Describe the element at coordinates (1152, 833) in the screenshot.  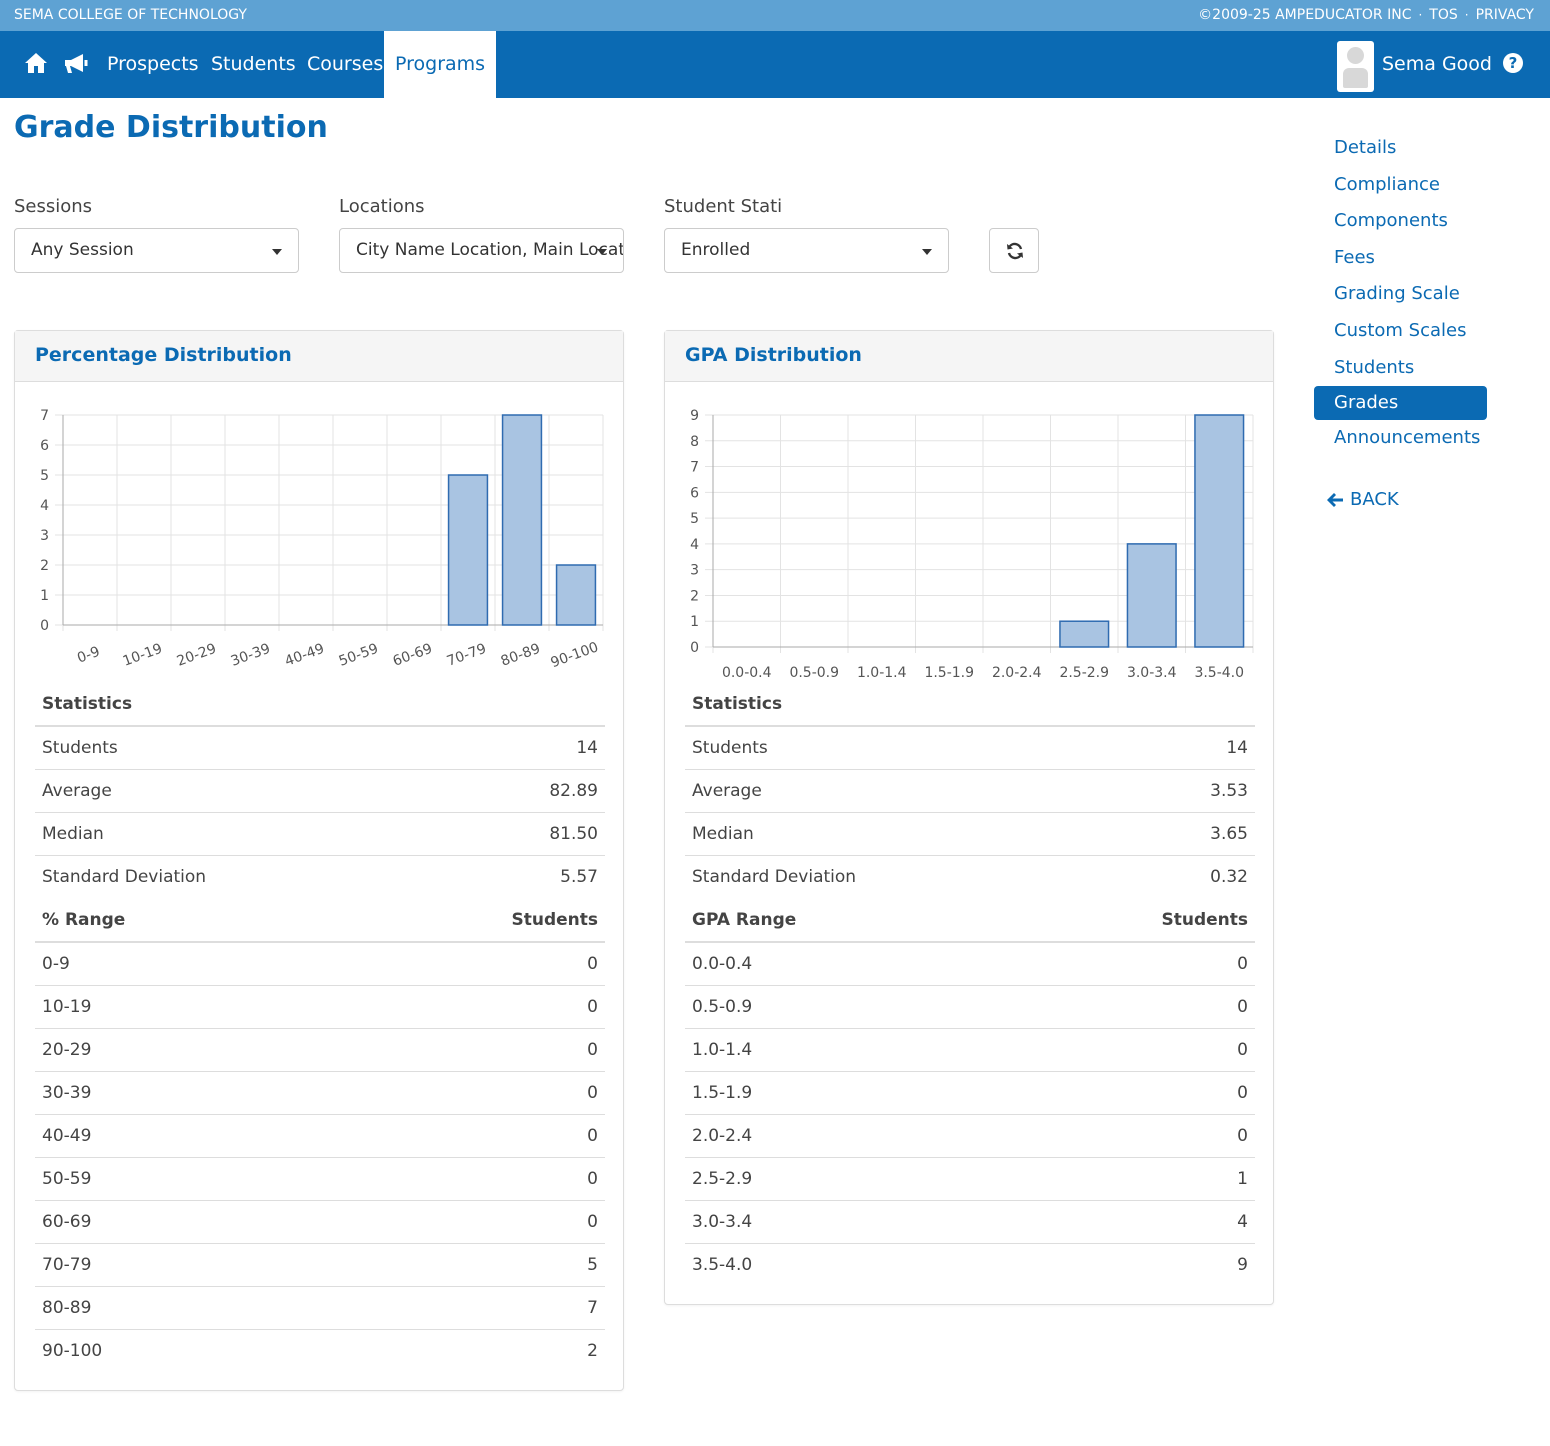
I see `stat-value: 3.65` at that location.